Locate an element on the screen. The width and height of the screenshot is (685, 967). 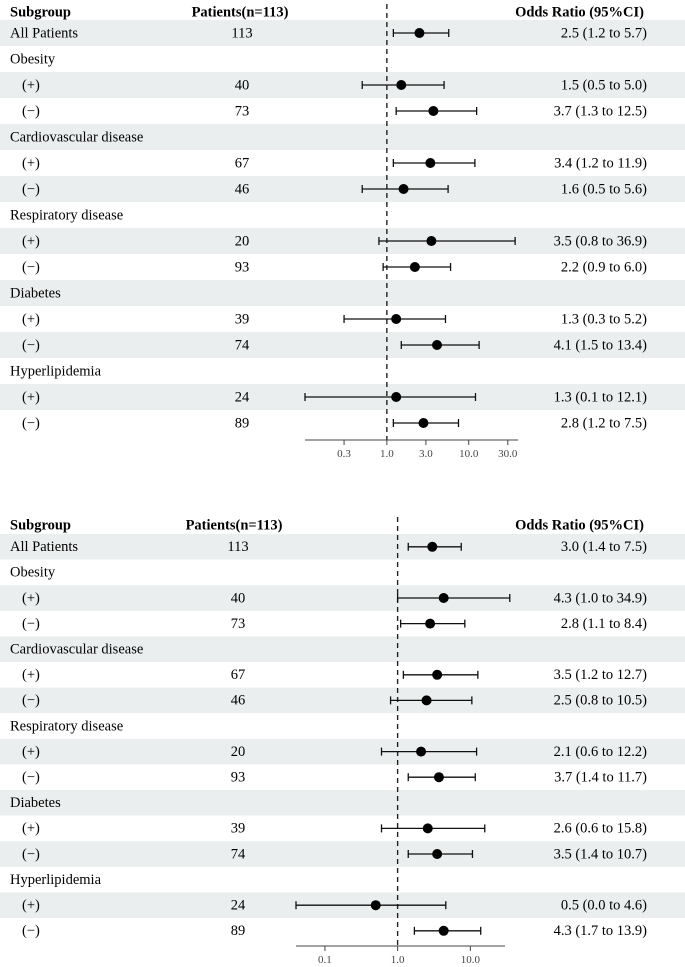
odds-ratio-text: 3.5 (1.4 to 10.7) is located at coordinates (601, 854).